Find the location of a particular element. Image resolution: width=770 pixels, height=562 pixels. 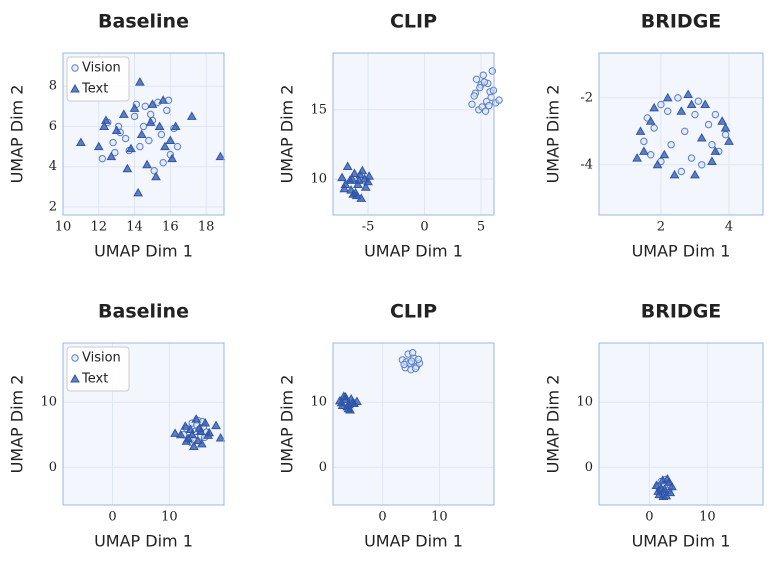

x-tick-label: 18 is located at coordinates (206, 227).